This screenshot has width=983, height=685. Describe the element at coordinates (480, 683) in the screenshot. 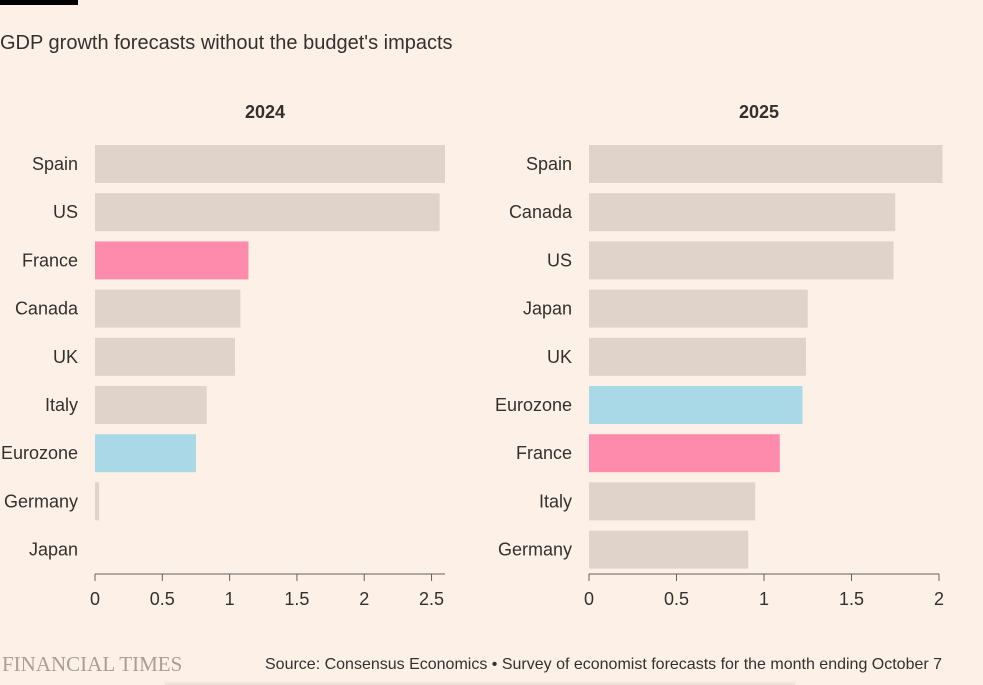

I see `bottom-shadow` at that location.